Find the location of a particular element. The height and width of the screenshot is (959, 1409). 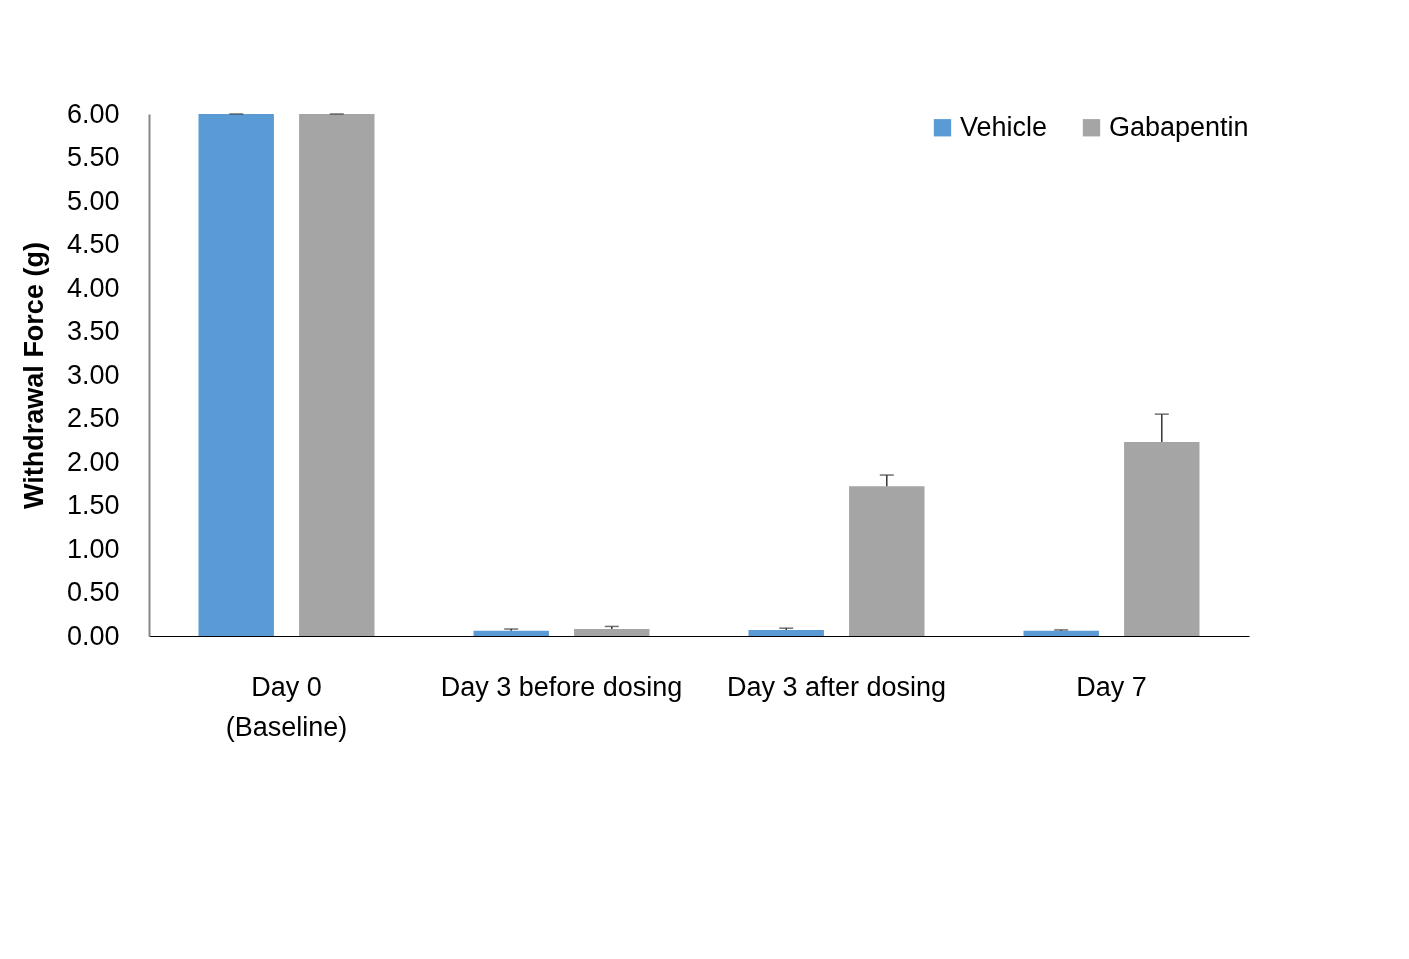

y-tick-label: 4.00 is located at coordinates (93, 287).